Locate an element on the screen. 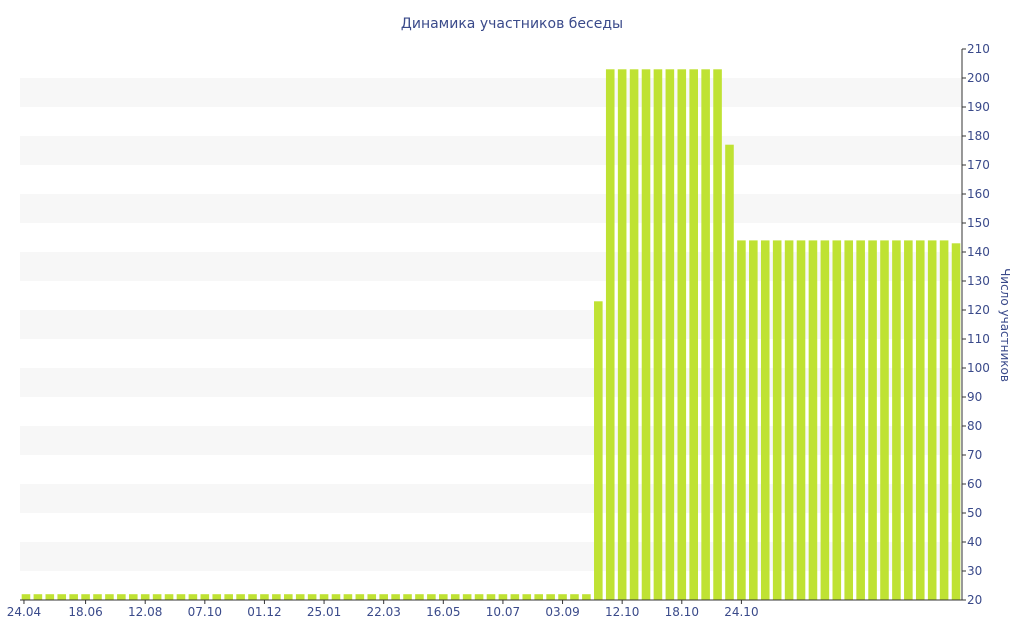  x-tick-label: 25.01 is located at coordinates (324, 612).